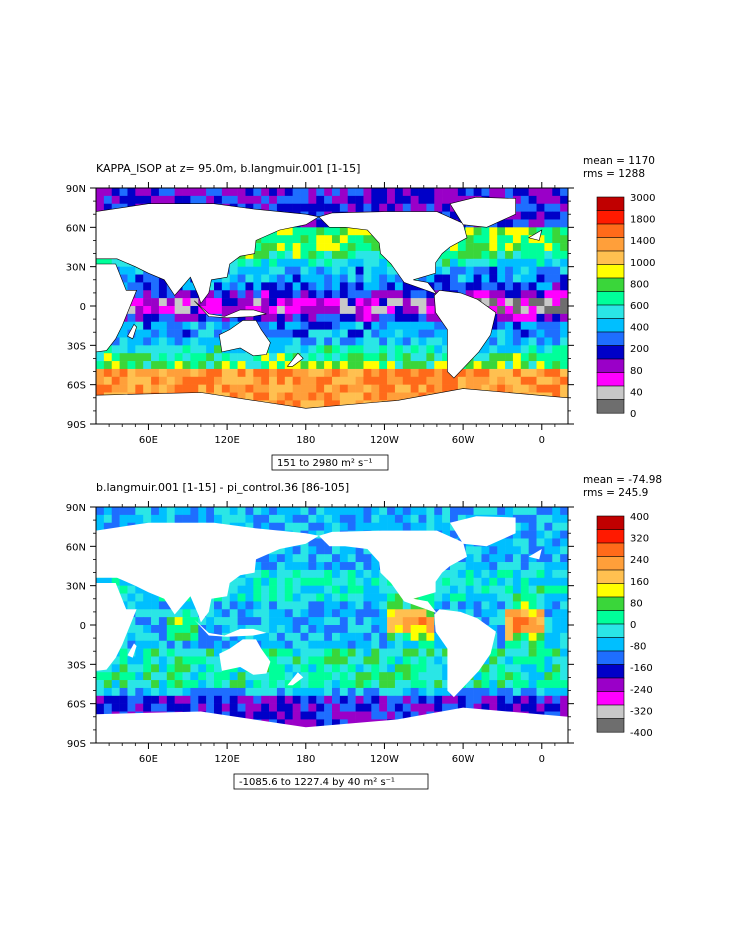 The height and width of the screenshot is (945, 733). I want to click on y-tick-label: 90N, so click(76, 508).